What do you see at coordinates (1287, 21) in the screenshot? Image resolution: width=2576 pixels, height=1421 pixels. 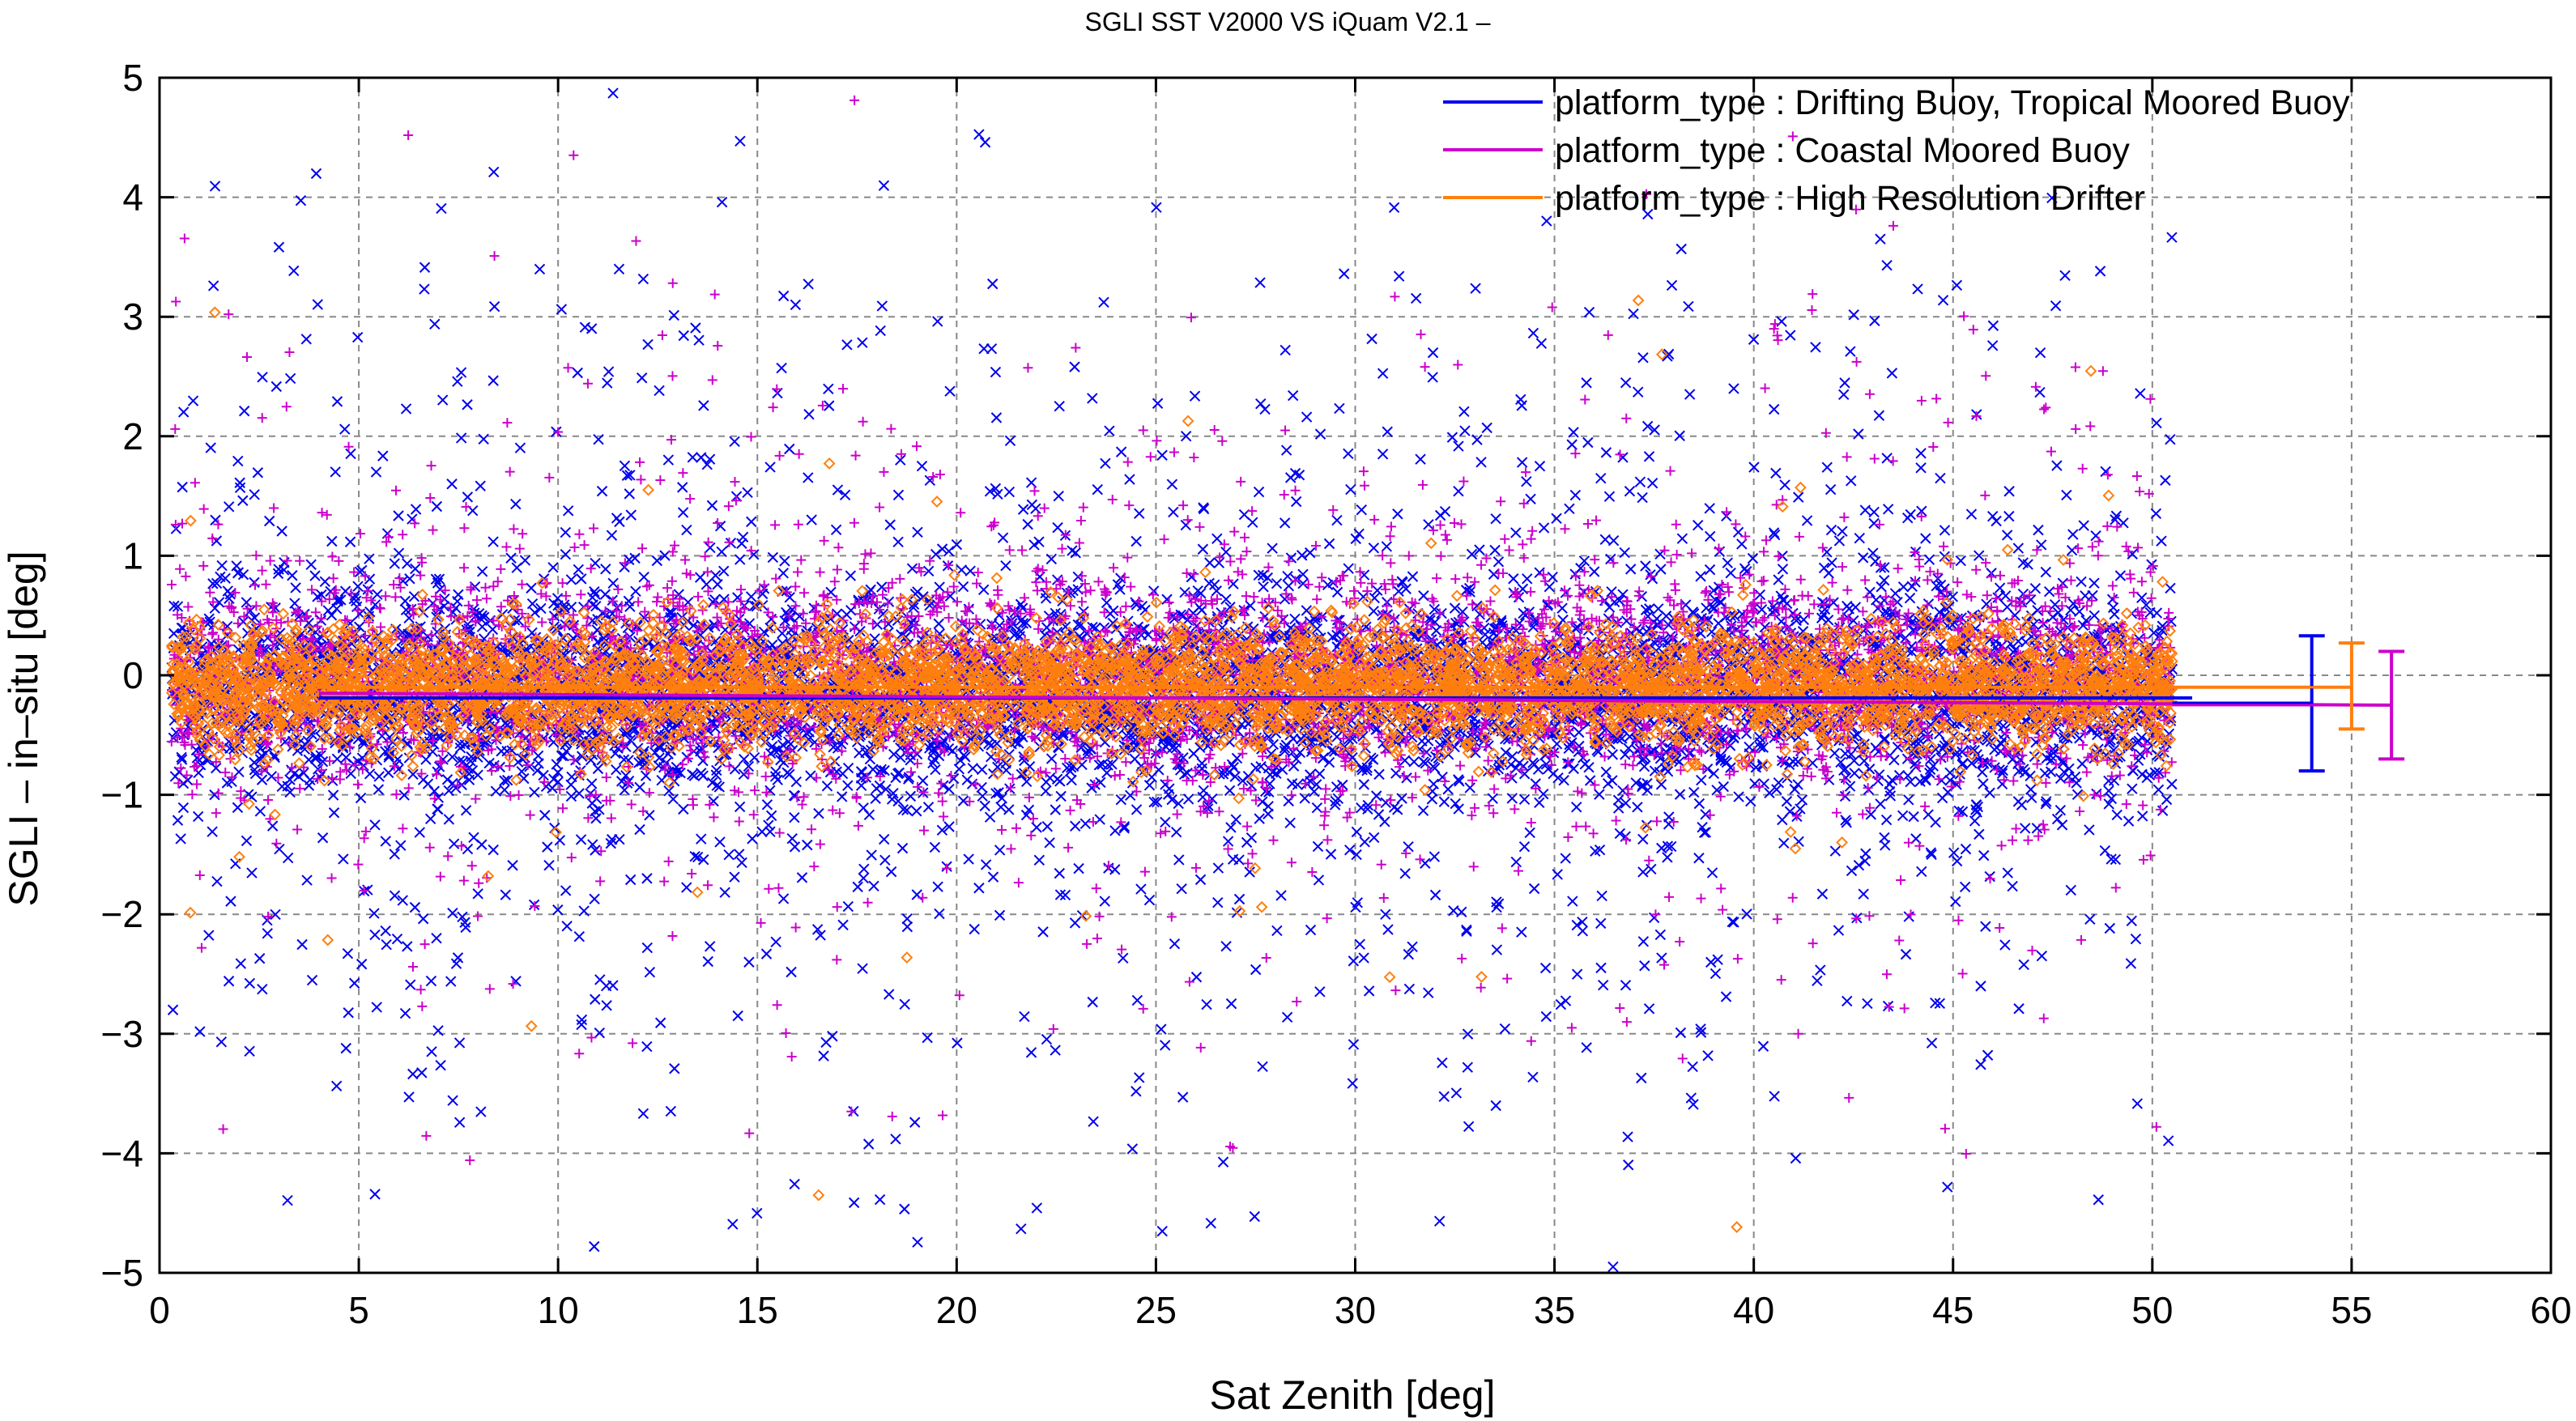 I see `chart-title: SGLI SST V2000 VS iQuam V2.1 –` at bounding box center [1287, 21].